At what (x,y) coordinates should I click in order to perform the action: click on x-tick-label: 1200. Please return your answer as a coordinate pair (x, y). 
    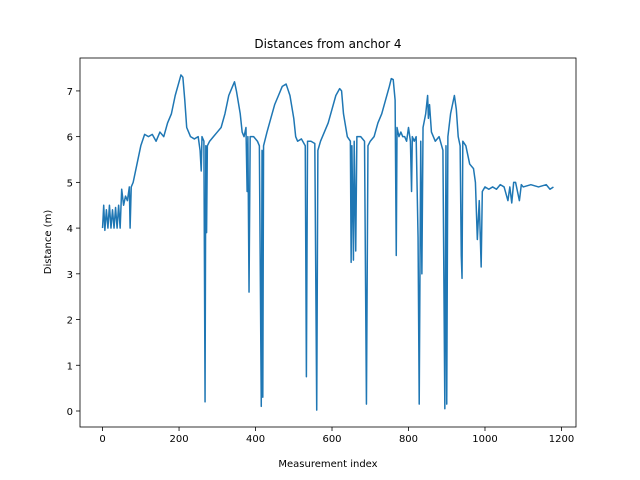
    Looking at the image, I should click on (561, 439).